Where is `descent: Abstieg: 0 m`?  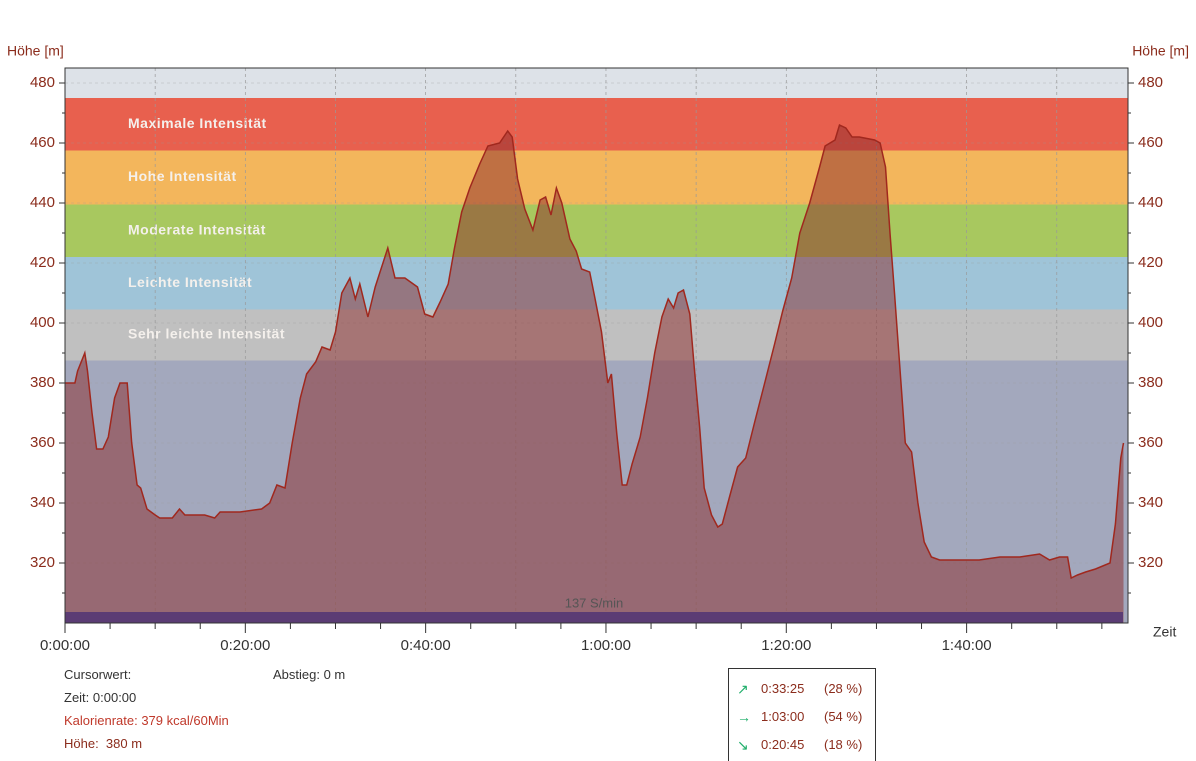 descent: Abstieg: 0 m is located at coordinates (309, 674).